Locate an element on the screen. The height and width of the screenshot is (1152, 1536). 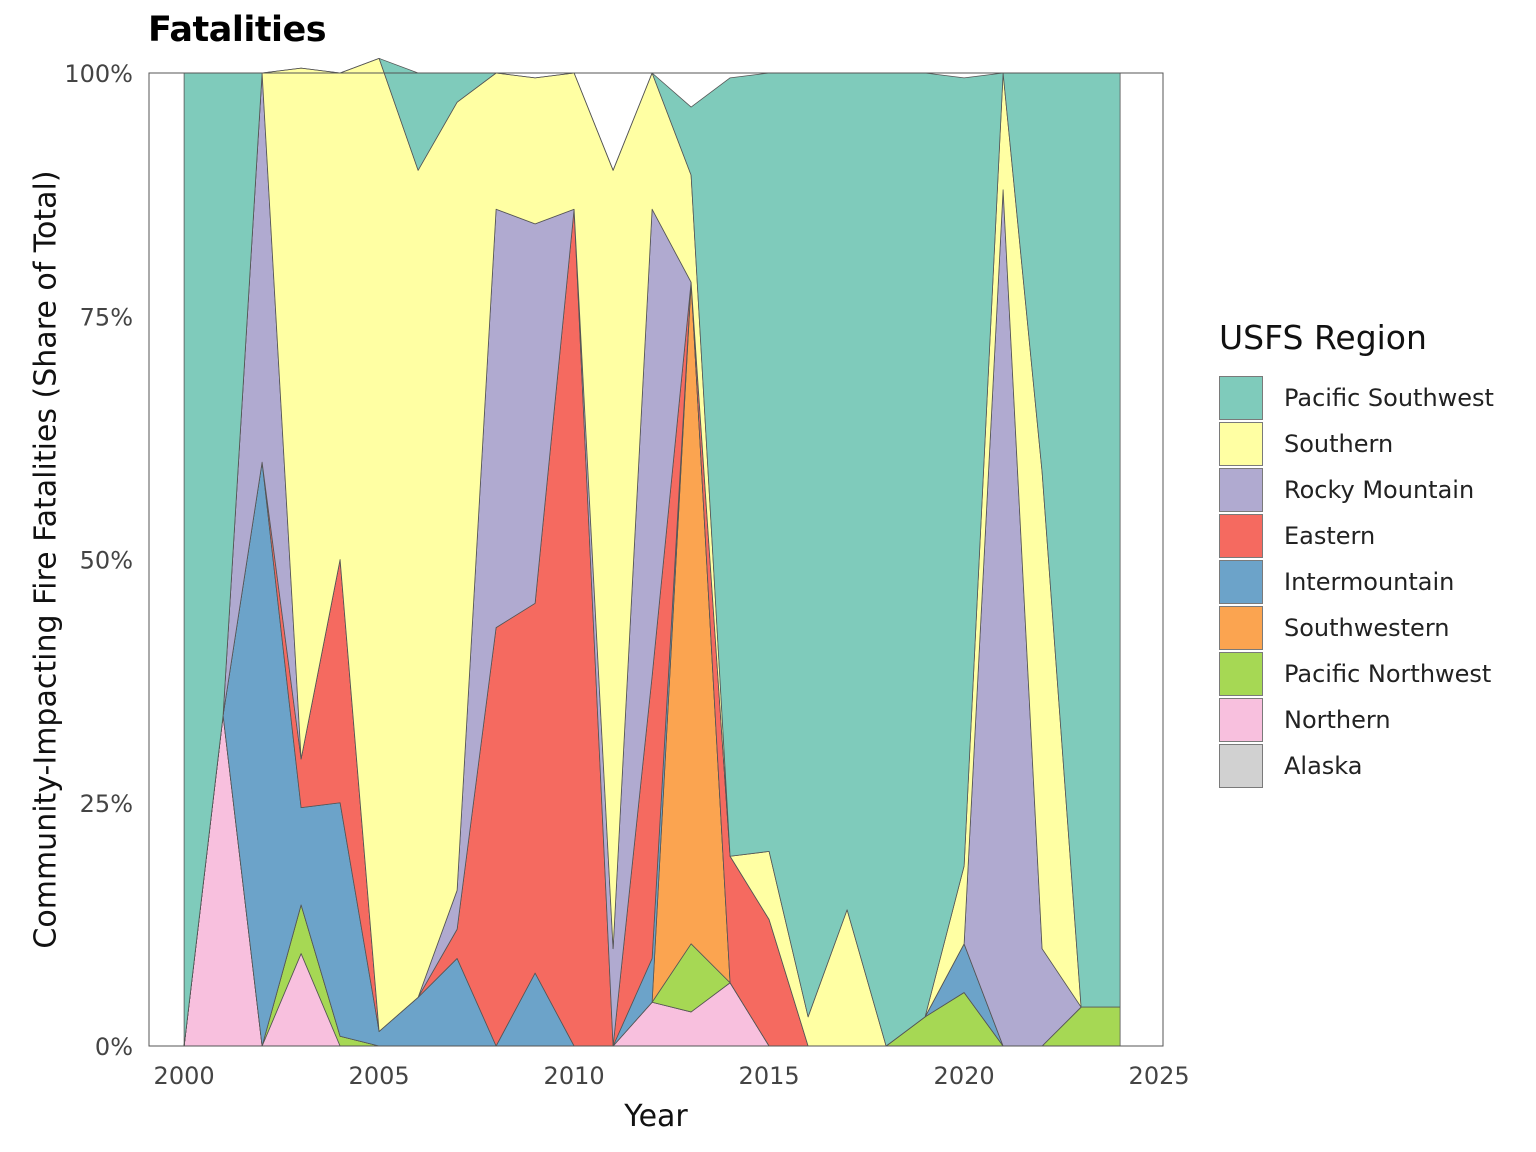
x-tick-label: 2005 is located at coordinates (379, 1076).